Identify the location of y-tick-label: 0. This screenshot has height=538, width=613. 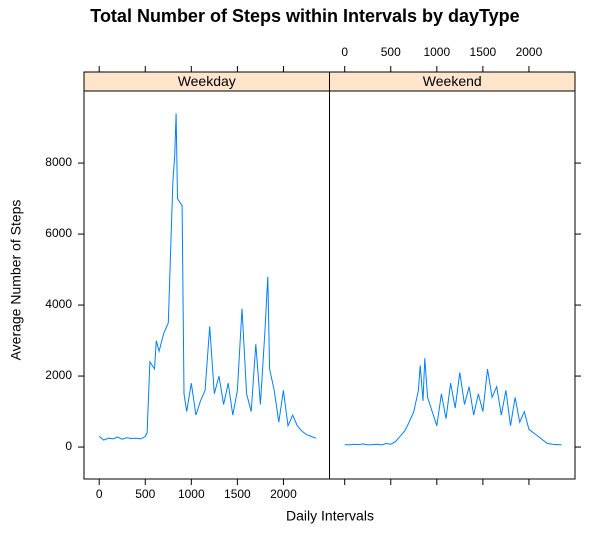
(68, 446).